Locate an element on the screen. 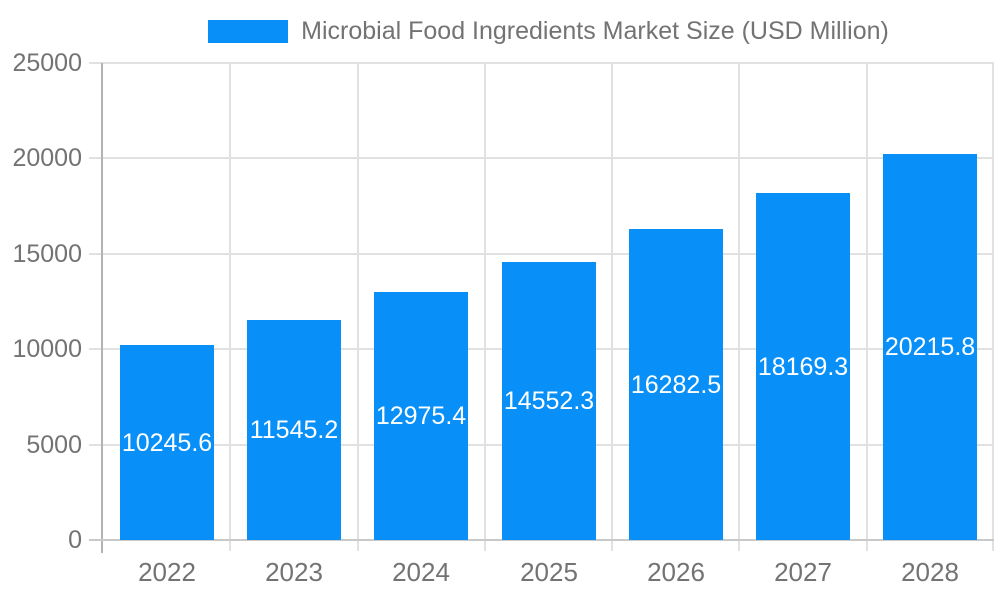 The height and width of the screenshot is (600, 1000). bar-value-label: 12975.4 is located at coordinates (421, 416).